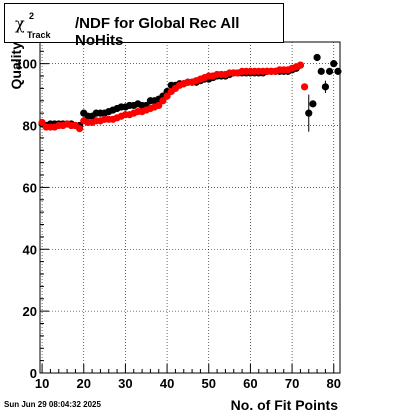 The image size is (400, 419). Describe the element at coordinates (30, 249) in the screenshot. I see `y-tick-label: 40` at that location.